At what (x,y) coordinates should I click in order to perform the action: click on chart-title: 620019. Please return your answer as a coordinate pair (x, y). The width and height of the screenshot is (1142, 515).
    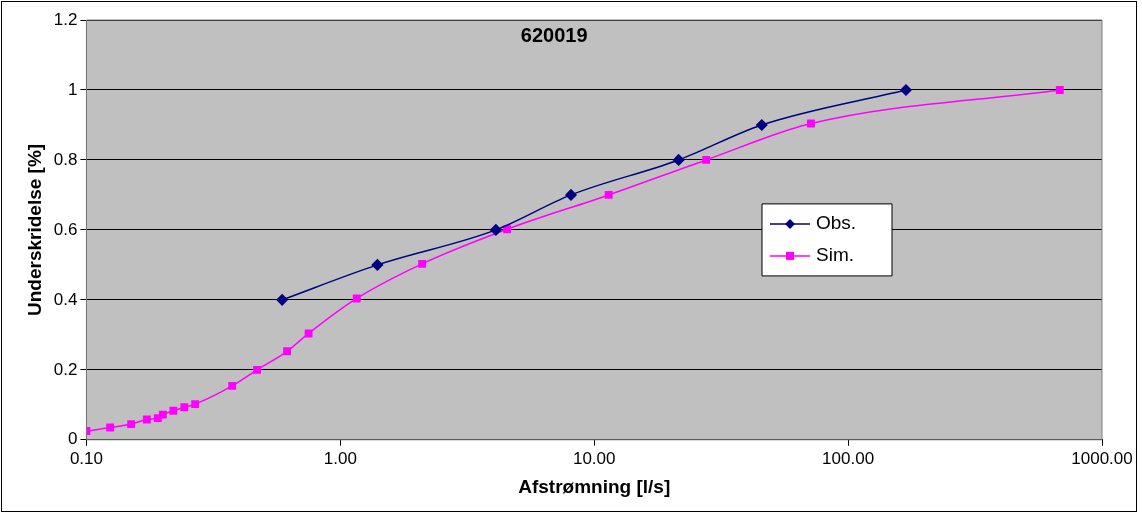
    Looking at the image, I should click on (554, 34).